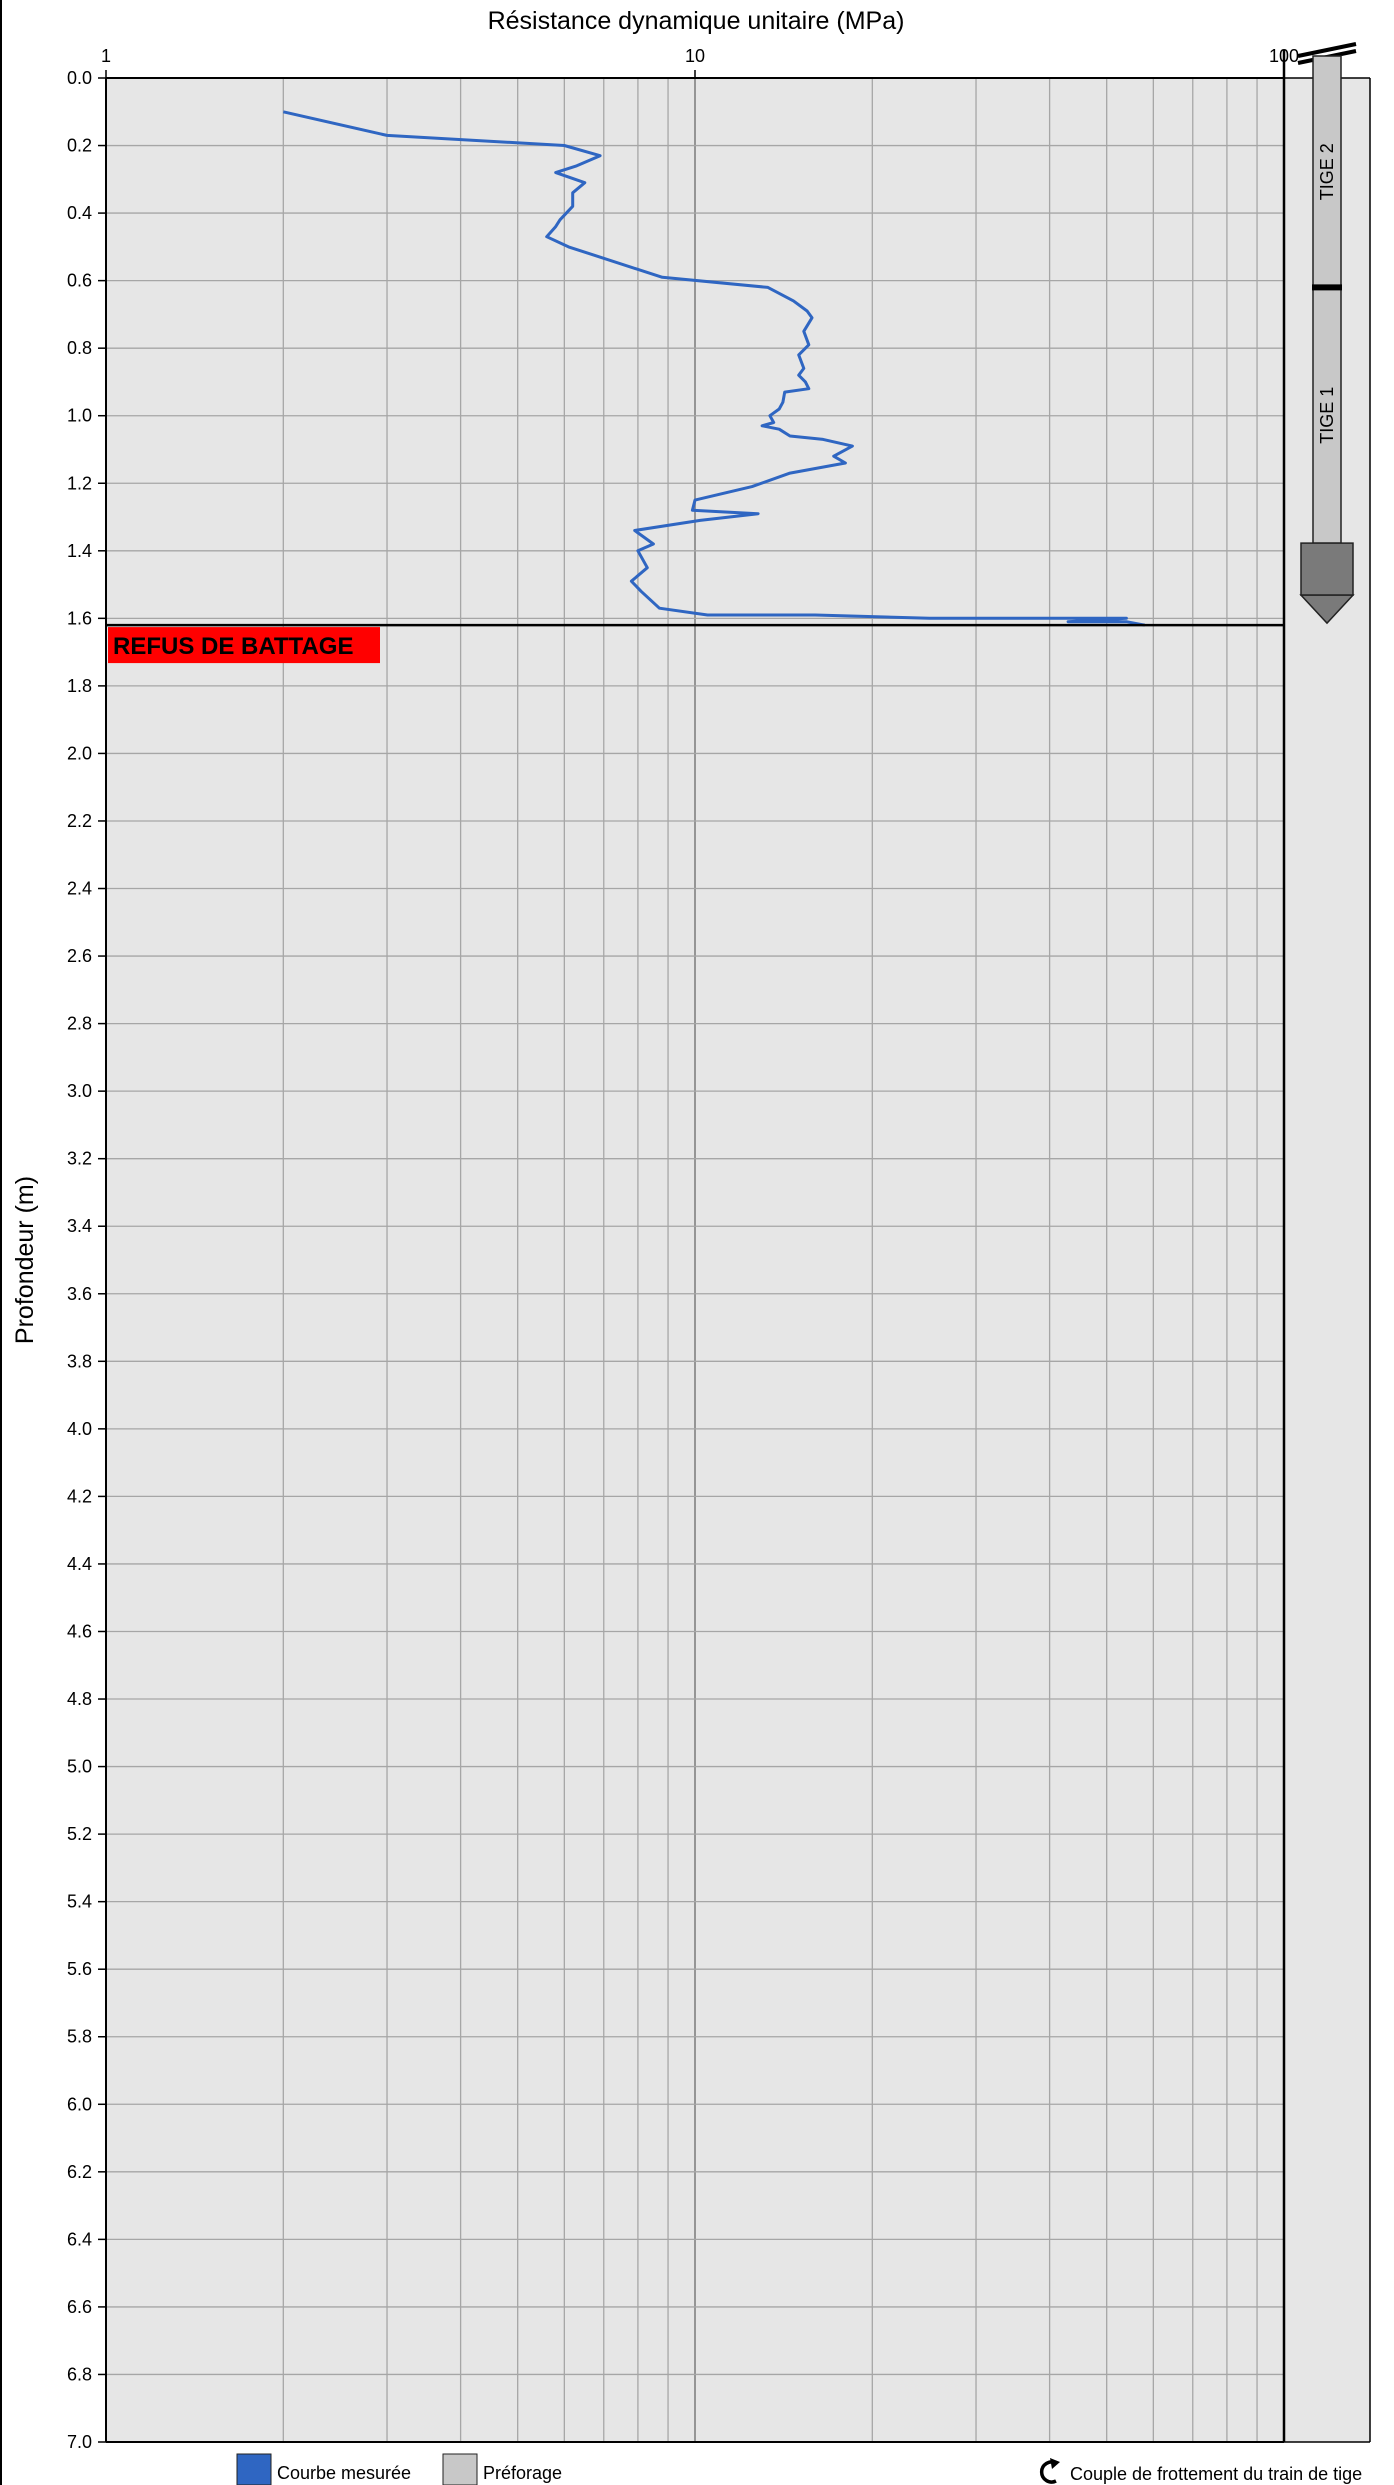  Describe the element at coordinates (79, 348) in the screenshot. I see `y-tick-label: 0.8` at that location.